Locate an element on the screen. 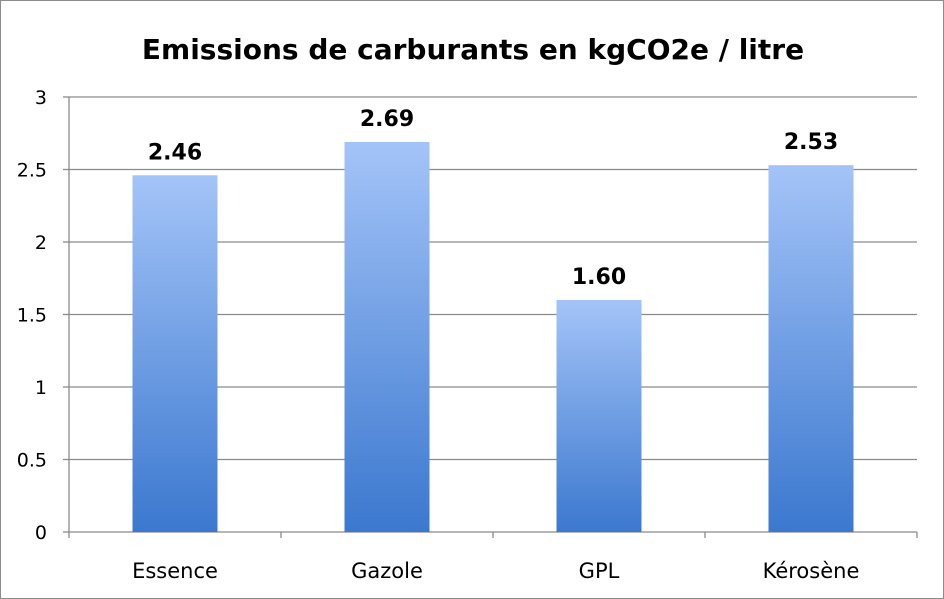 This screenshot has height=599, width=944. y-tick-label: 3 is located at coordinates (41, 98).